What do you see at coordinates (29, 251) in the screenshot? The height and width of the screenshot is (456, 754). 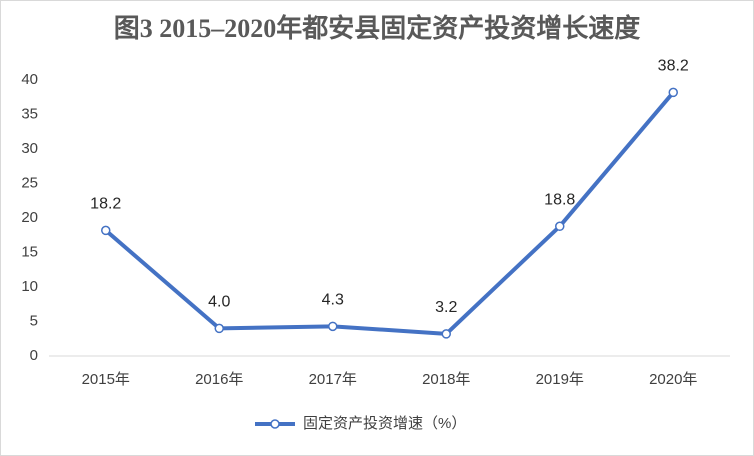 I see `y-tick-label: 15` at bounding box center [29, 251].